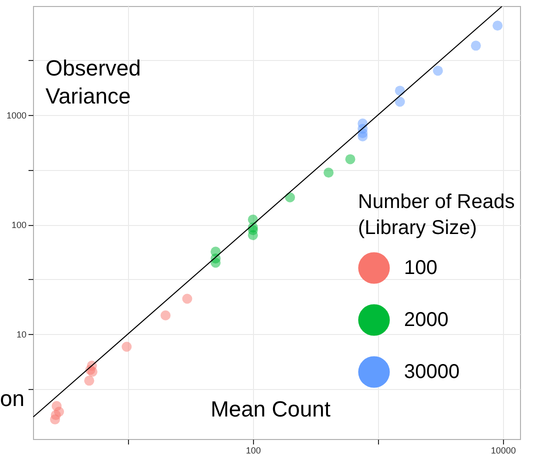  I want to click on y-tick-label: 100, so click(18, 225).